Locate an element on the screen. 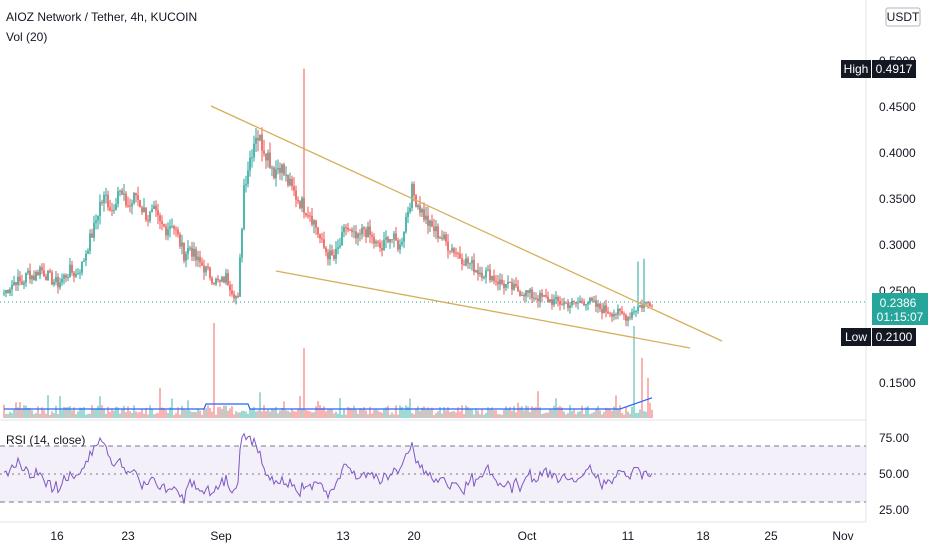 The width and height of the screenshot is (932, 550). time-axis: 16 23 Sep 13 20 Oct 11 18 25 Nov is located at coordinates (451, 536).